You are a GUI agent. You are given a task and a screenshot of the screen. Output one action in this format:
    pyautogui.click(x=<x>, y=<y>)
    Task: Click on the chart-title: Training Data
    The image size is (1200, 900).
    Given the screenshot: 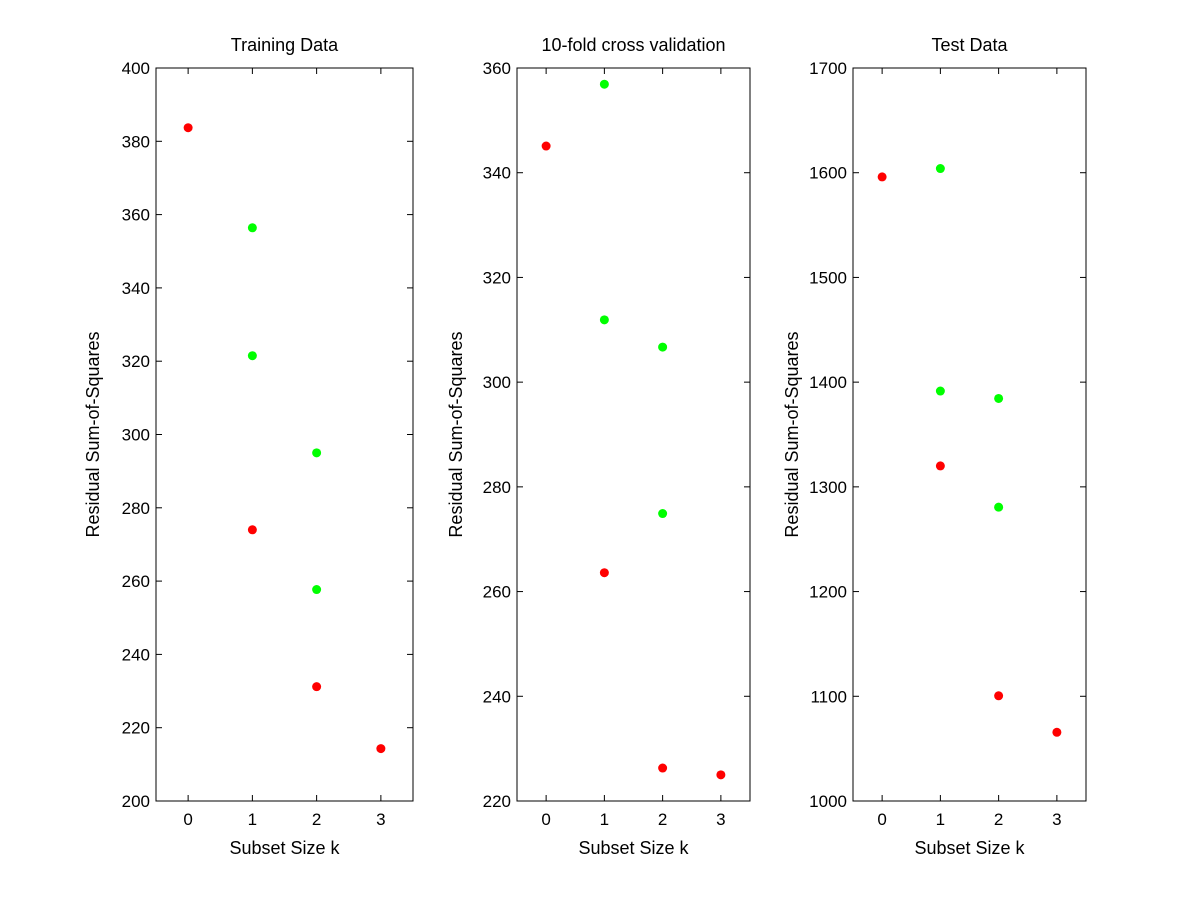 What is the action you would take?
    pyautogui.click(x=285, y=45)
    